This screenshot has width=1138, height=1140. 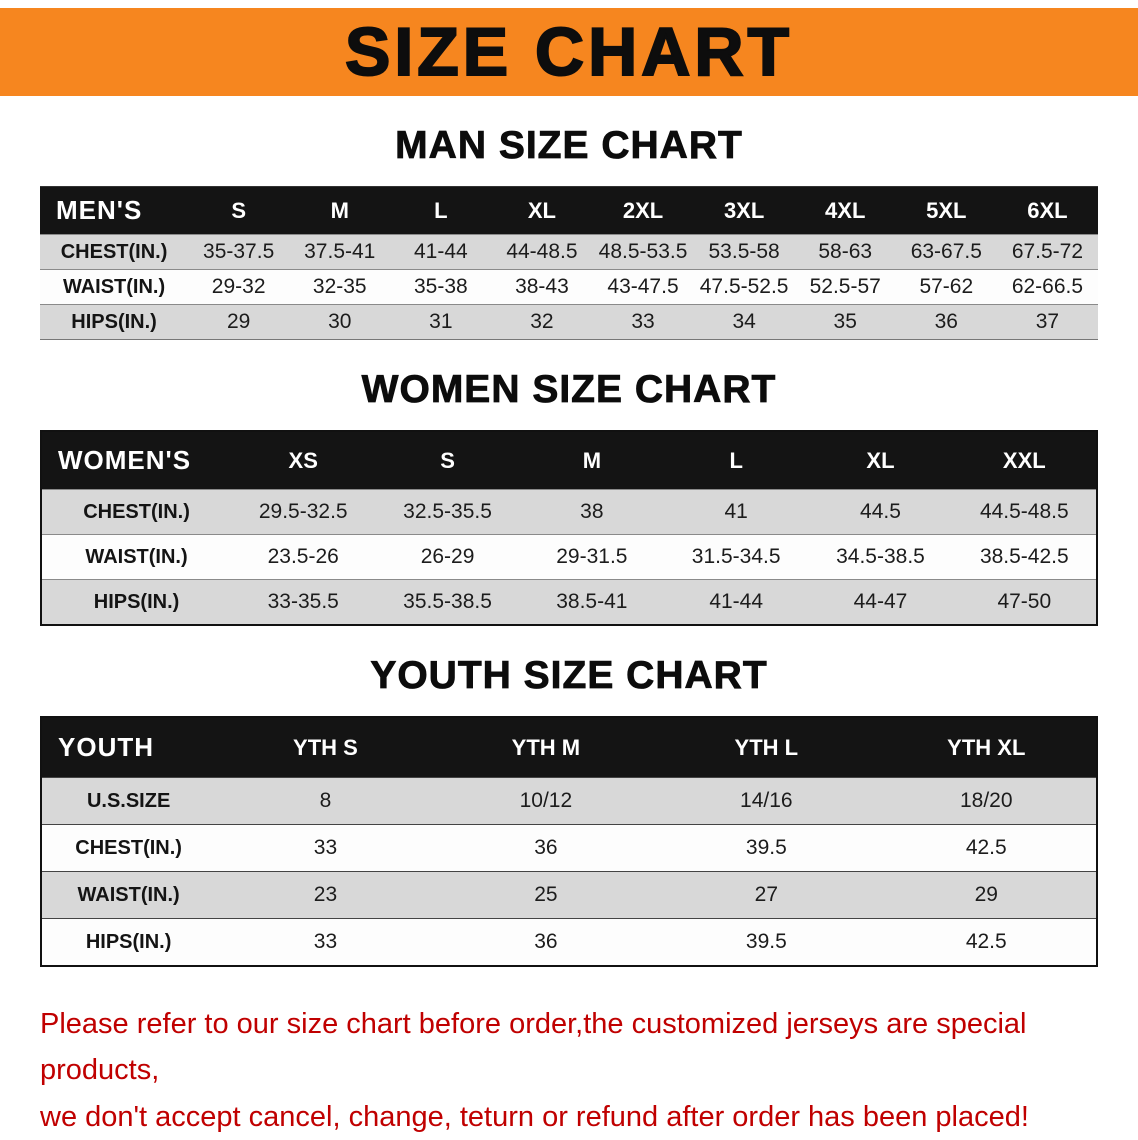 What do you see at coordinates (845, 210) in the screenshot?
I see `size-header-cell: 4XL` at bounding box center [845, 210].